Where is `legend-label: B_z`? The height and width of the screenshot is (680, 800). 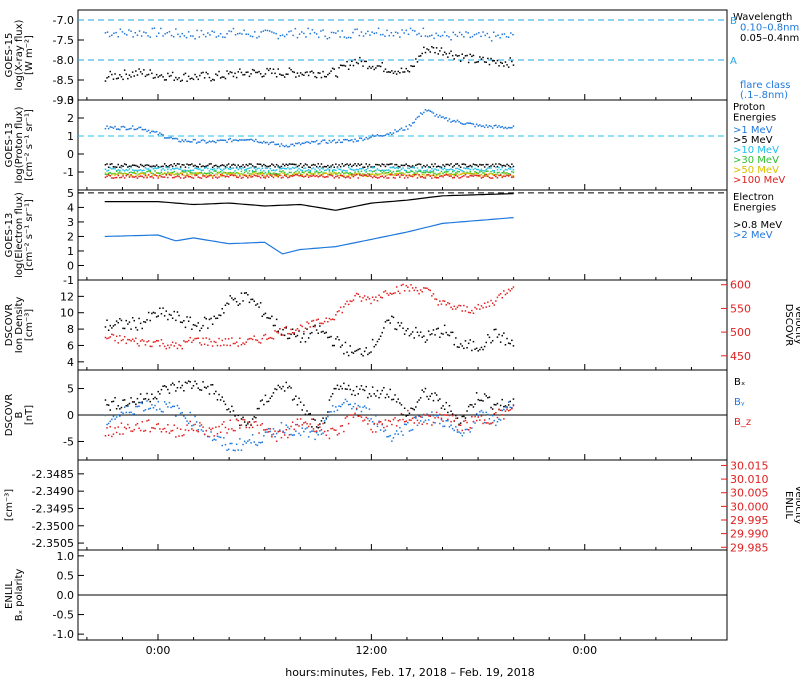
legend-label: B_z is located at coordinates (742, 422).